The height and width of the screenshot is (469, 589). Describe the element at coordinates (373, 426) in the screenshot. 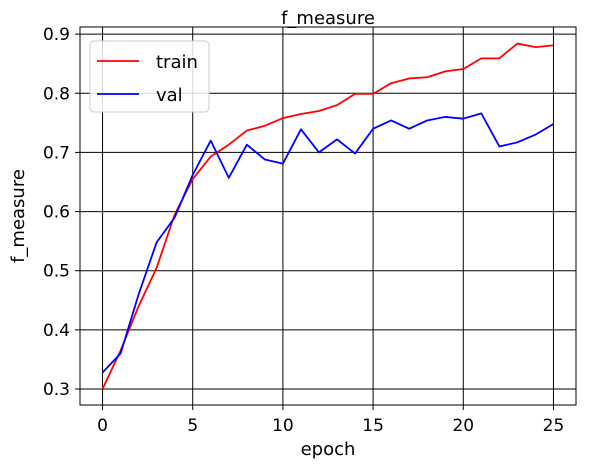

I see `x-tick-label: 15` at that location.